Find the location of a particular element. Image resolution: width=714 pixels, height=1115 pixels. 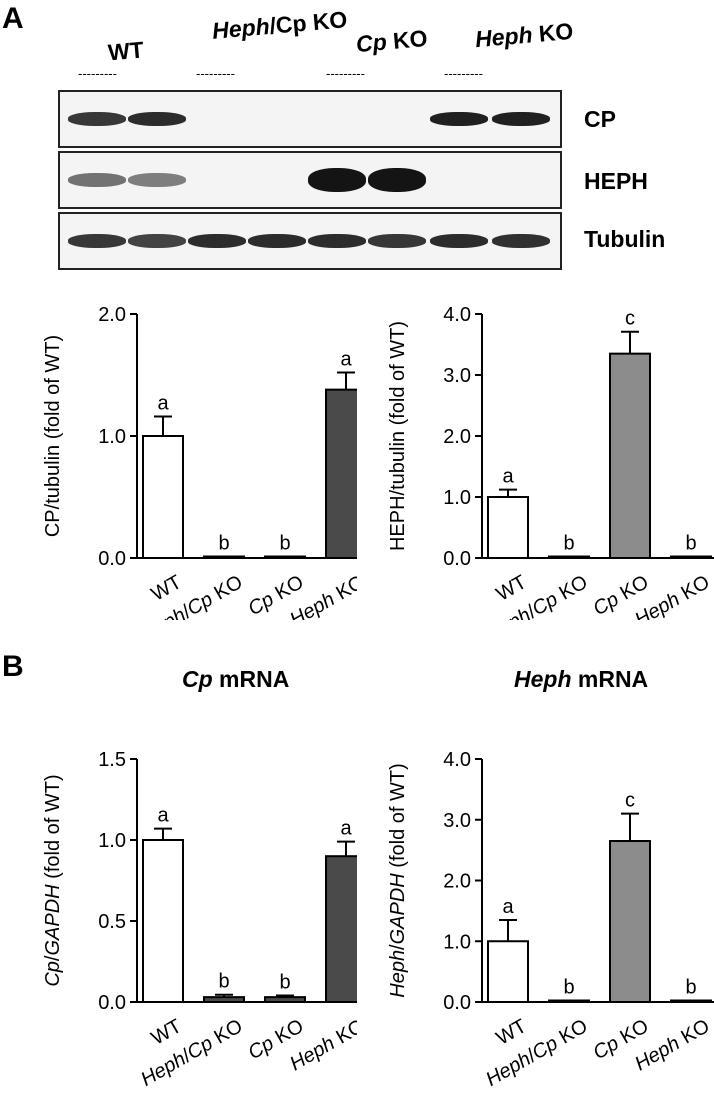

panel-letter-b: B is located at coordinates (13, 666).